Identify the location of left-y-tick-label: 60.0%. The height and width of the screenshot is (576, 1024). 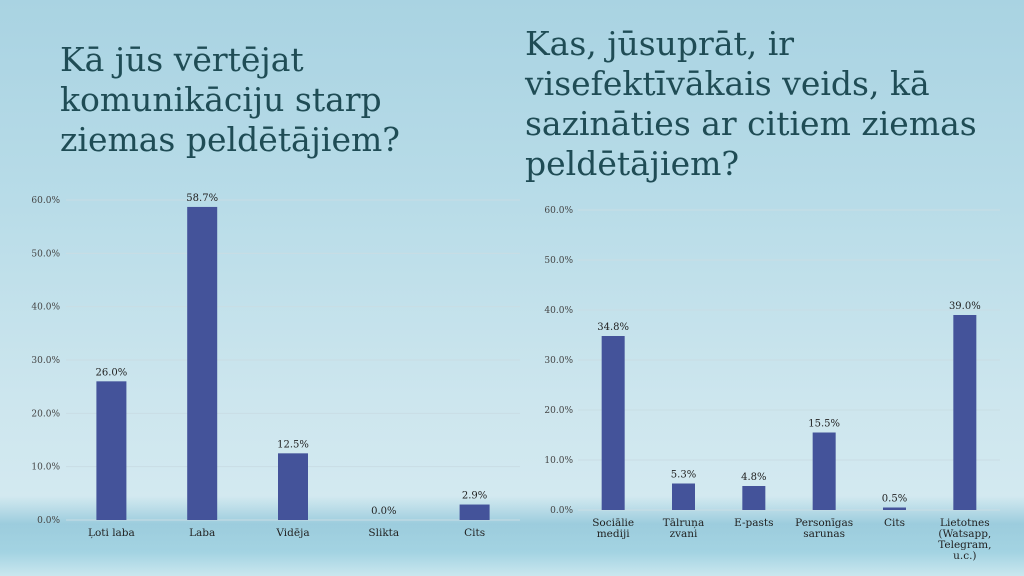
(45, 201).